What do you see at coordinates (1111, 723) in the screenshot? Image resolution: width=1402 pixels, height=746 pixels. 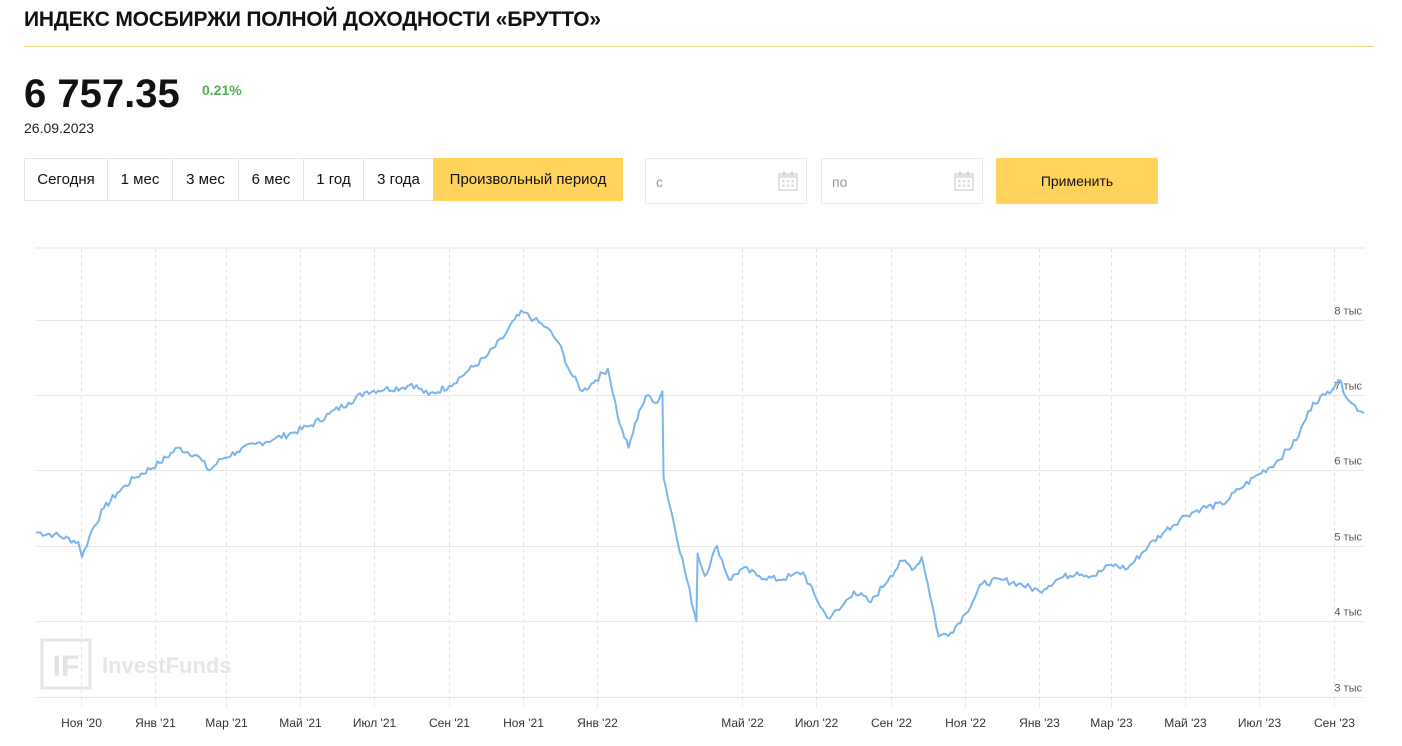 I see `x-tick-label: Мар '23` at bounding box center [1111, 723].